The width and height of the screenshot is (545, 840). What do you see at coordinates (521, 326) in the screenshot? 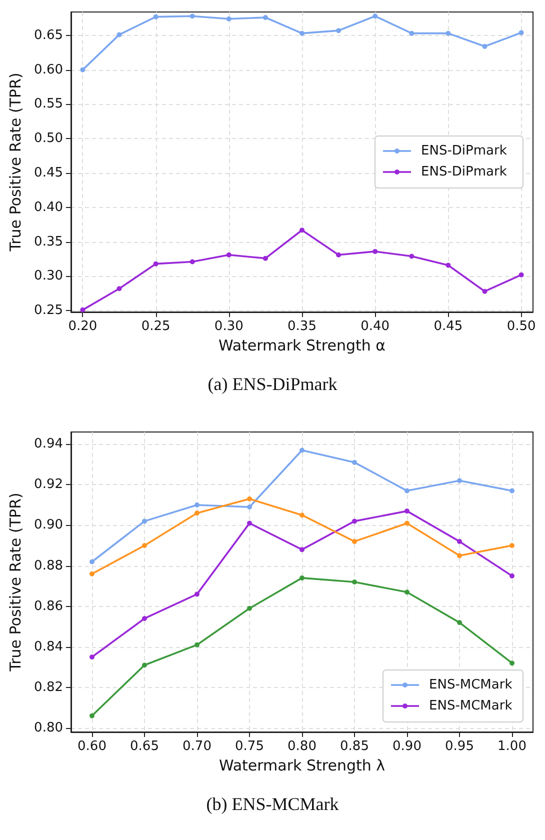
I see `x-tick-label: 0.50` at bounding box center [521, 326].